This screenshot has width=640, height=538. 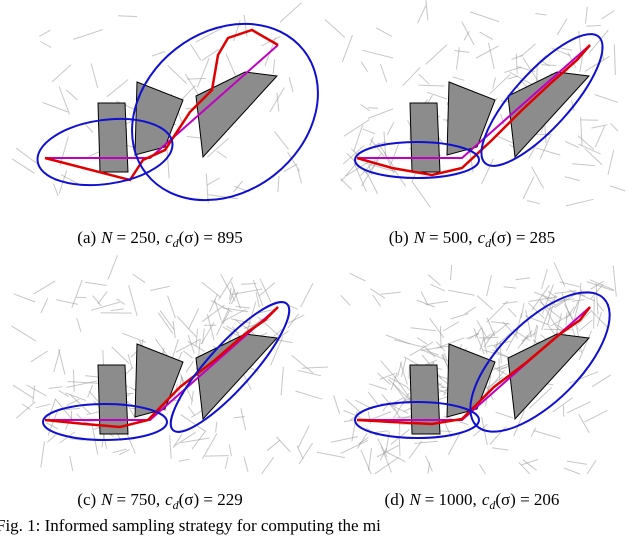 What do you see at coordinates (139, 499) in the screenshot?
I see `caption-part: = 750,` at bounding box center [139, 499].